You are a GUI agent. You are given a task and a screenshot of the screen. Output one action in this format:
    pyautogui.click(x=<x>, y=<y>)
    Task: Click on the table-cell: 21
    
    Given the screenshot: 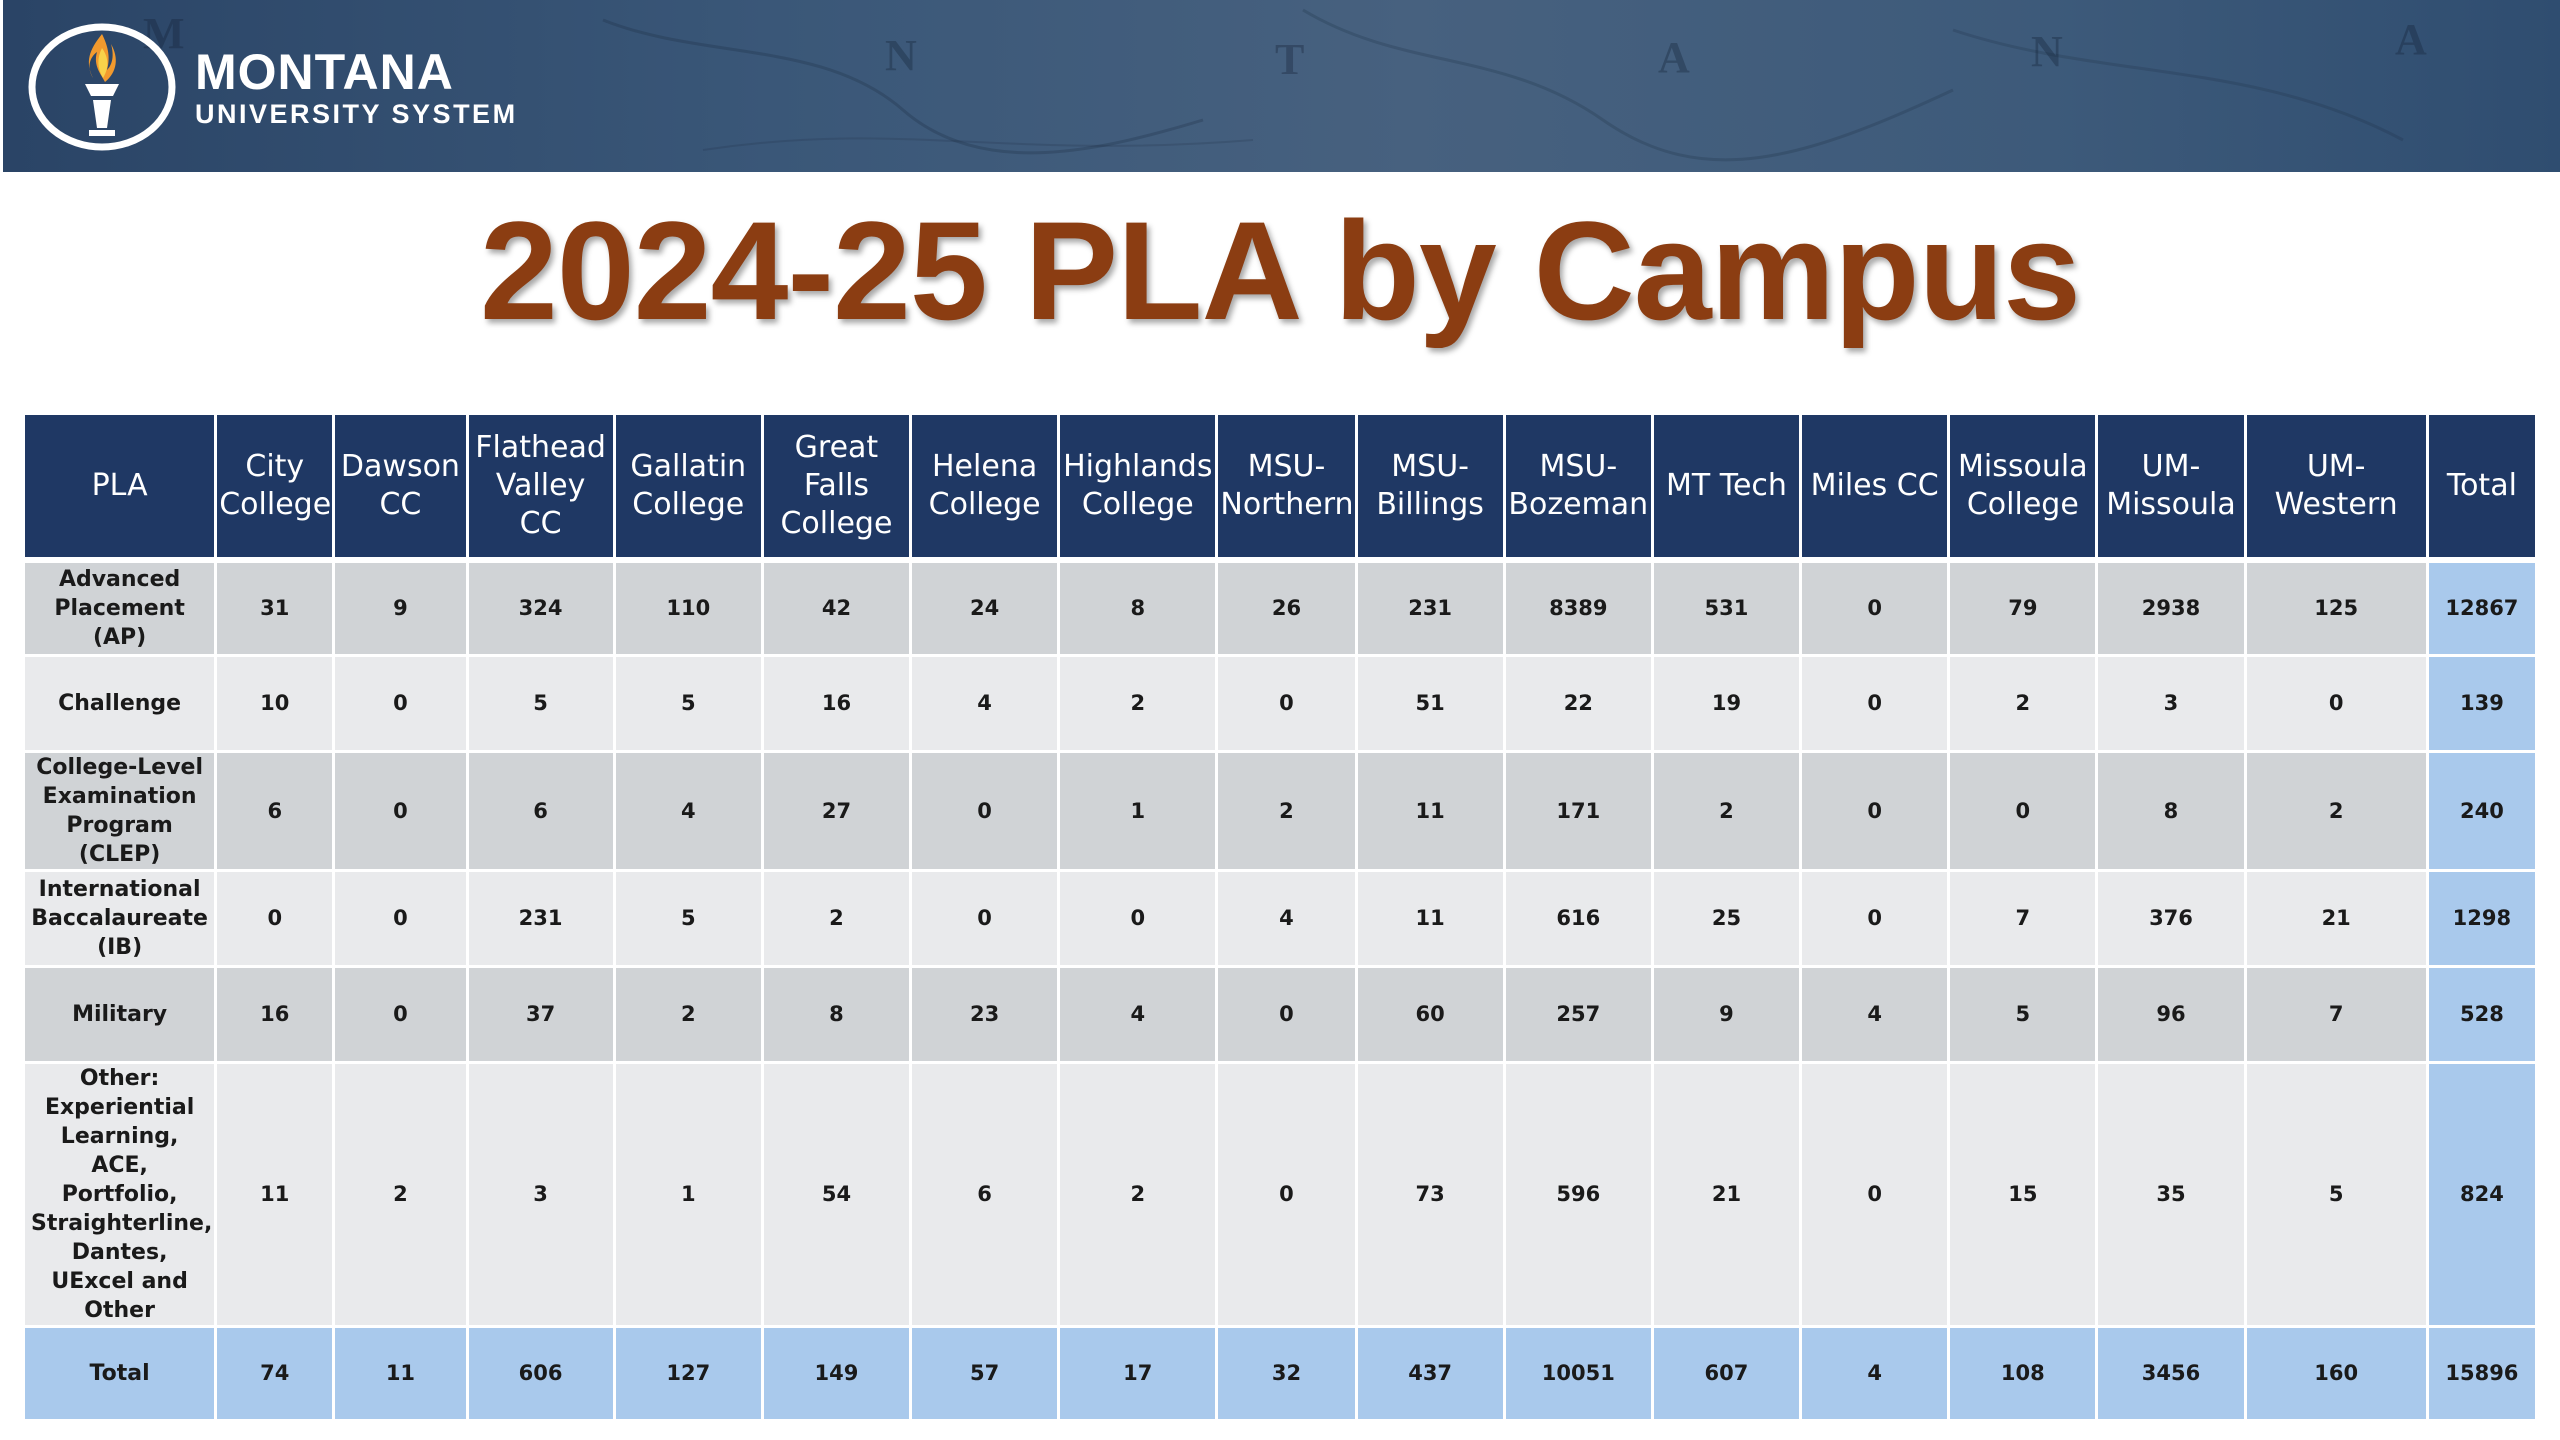 What is the action you would take?
    pyautogui.click(x=1726, y=1194)
    